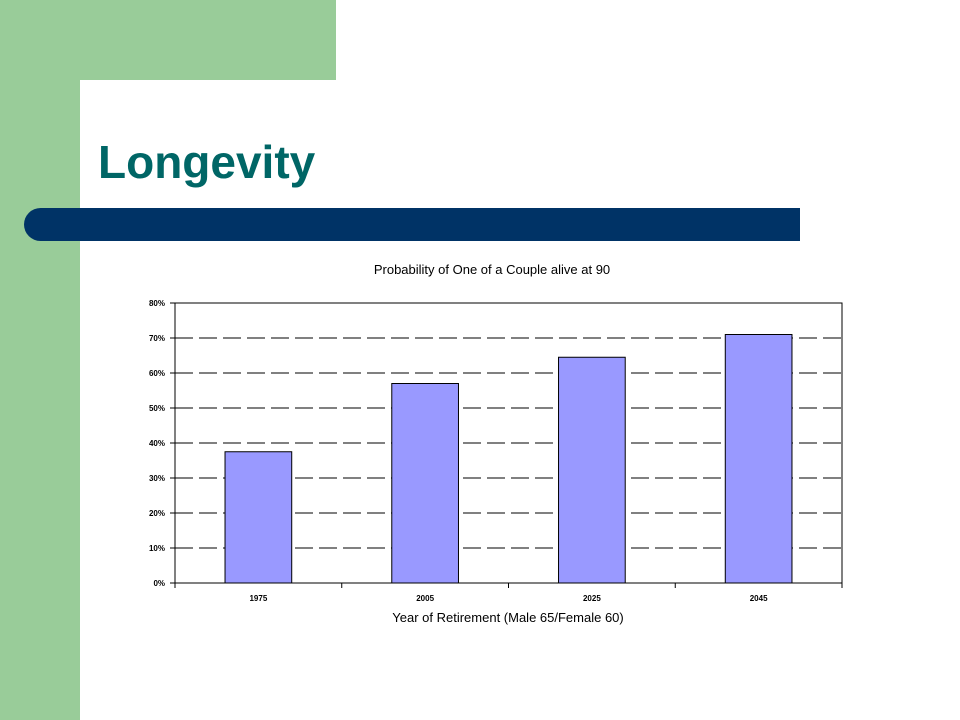 Image resolution: width=960 pixels, height=720 pixels. I want to click on y-axis-ticks: 0% 10% 20% 30% 40% 50% 60% 70% 80%, so click(162, 443).